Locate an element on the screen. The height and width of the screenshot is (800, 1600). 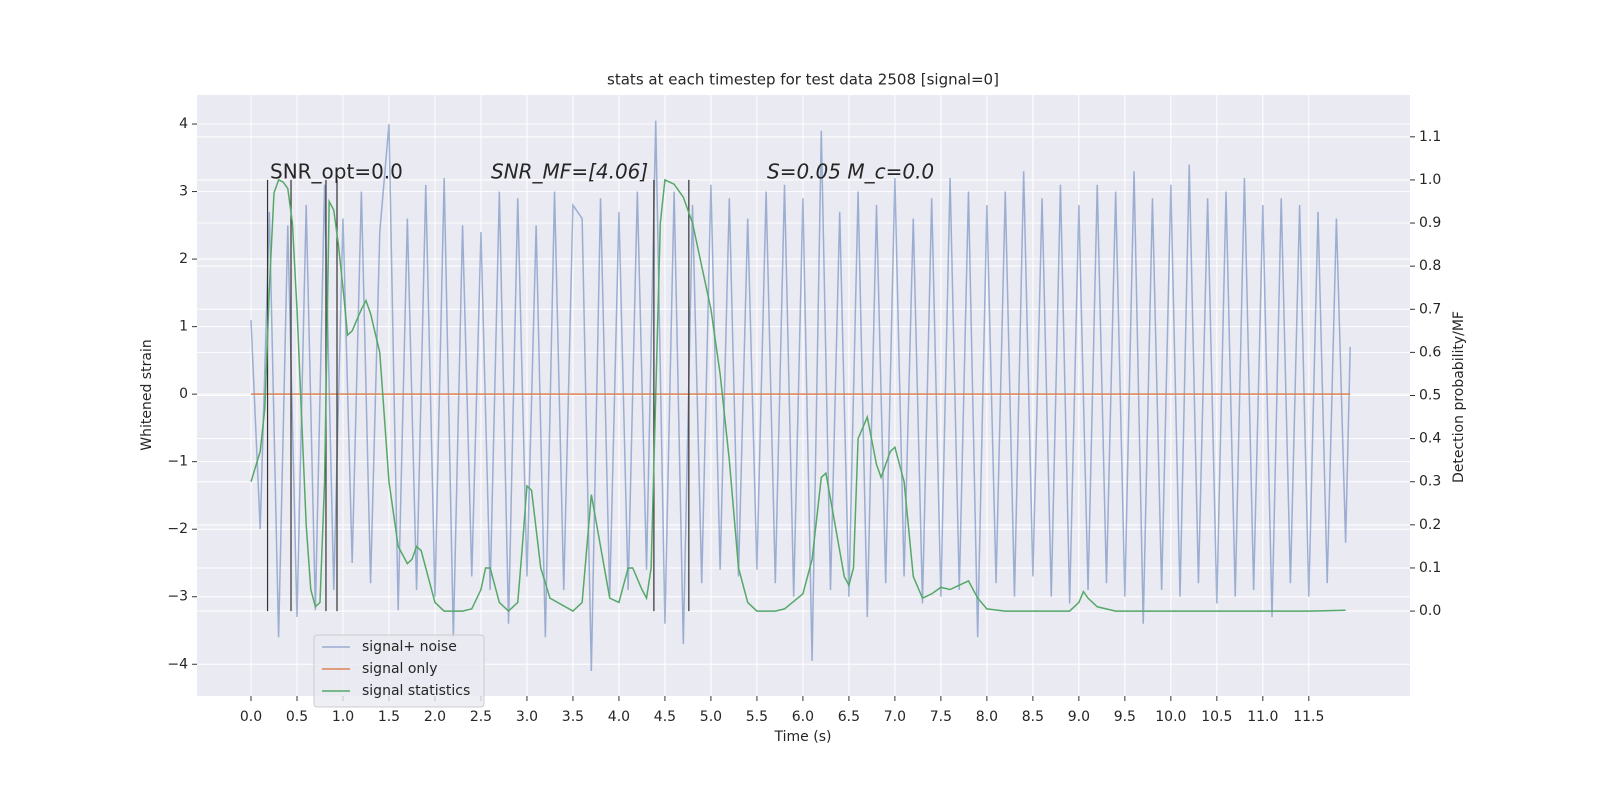
y2-tick-label: 0.2 is located at coordinates (1430, 525).